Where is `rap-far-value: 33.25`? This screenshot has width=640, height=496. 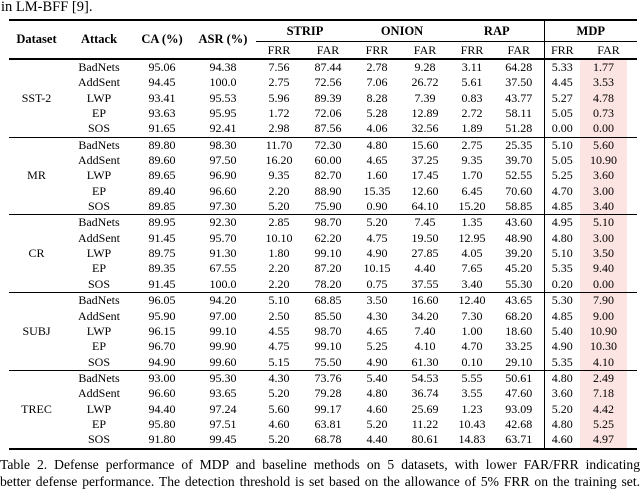 rap-far-value: 33.25 is located at coordinates (519, 346).